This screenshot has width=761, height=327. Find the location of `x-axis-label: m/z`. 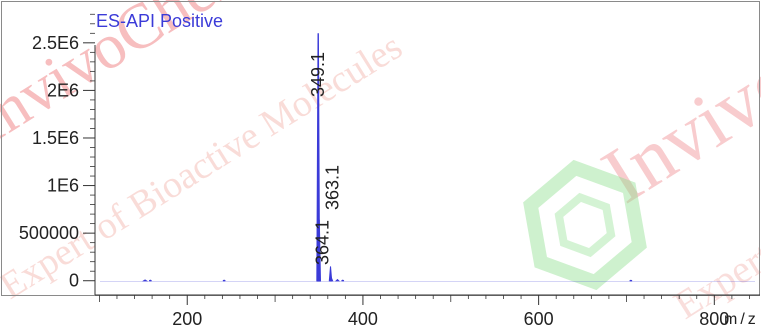

x-axis-label: m/z is located at coordinates (741, 319).